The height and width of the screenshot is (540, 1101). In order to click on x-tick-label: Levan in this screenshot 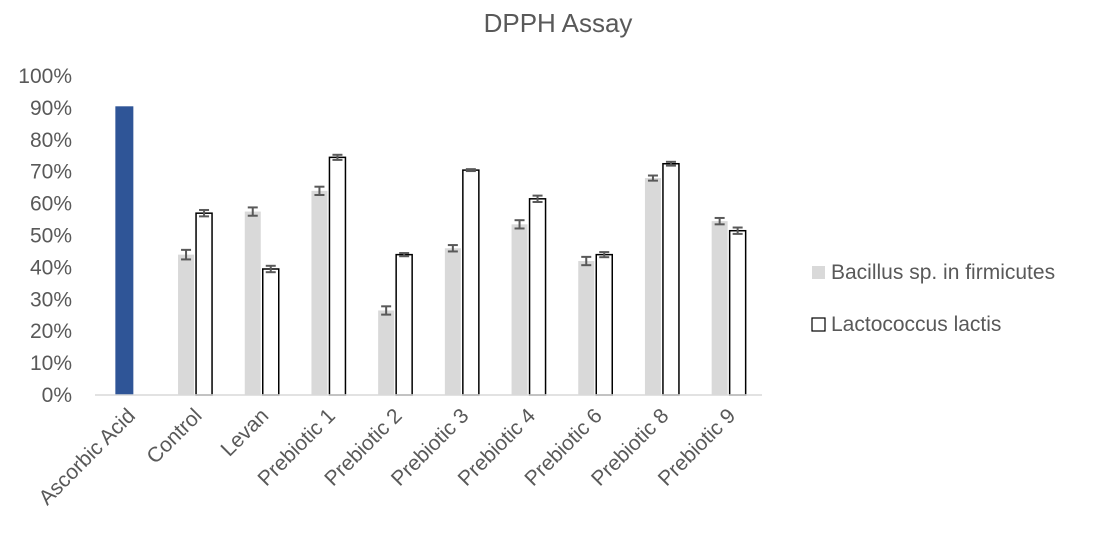, I will do `click(245, 432)`.